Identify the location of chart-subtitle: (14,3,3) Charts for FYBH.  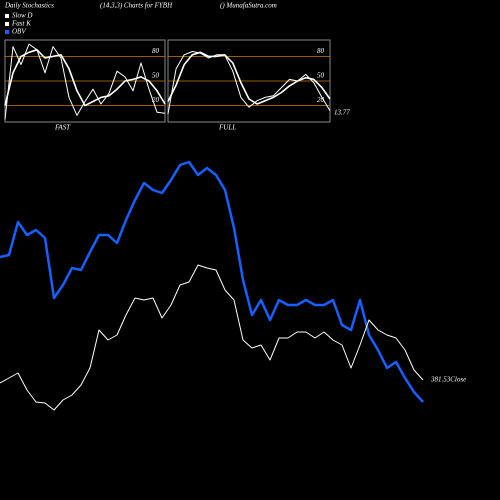
(136, 6).